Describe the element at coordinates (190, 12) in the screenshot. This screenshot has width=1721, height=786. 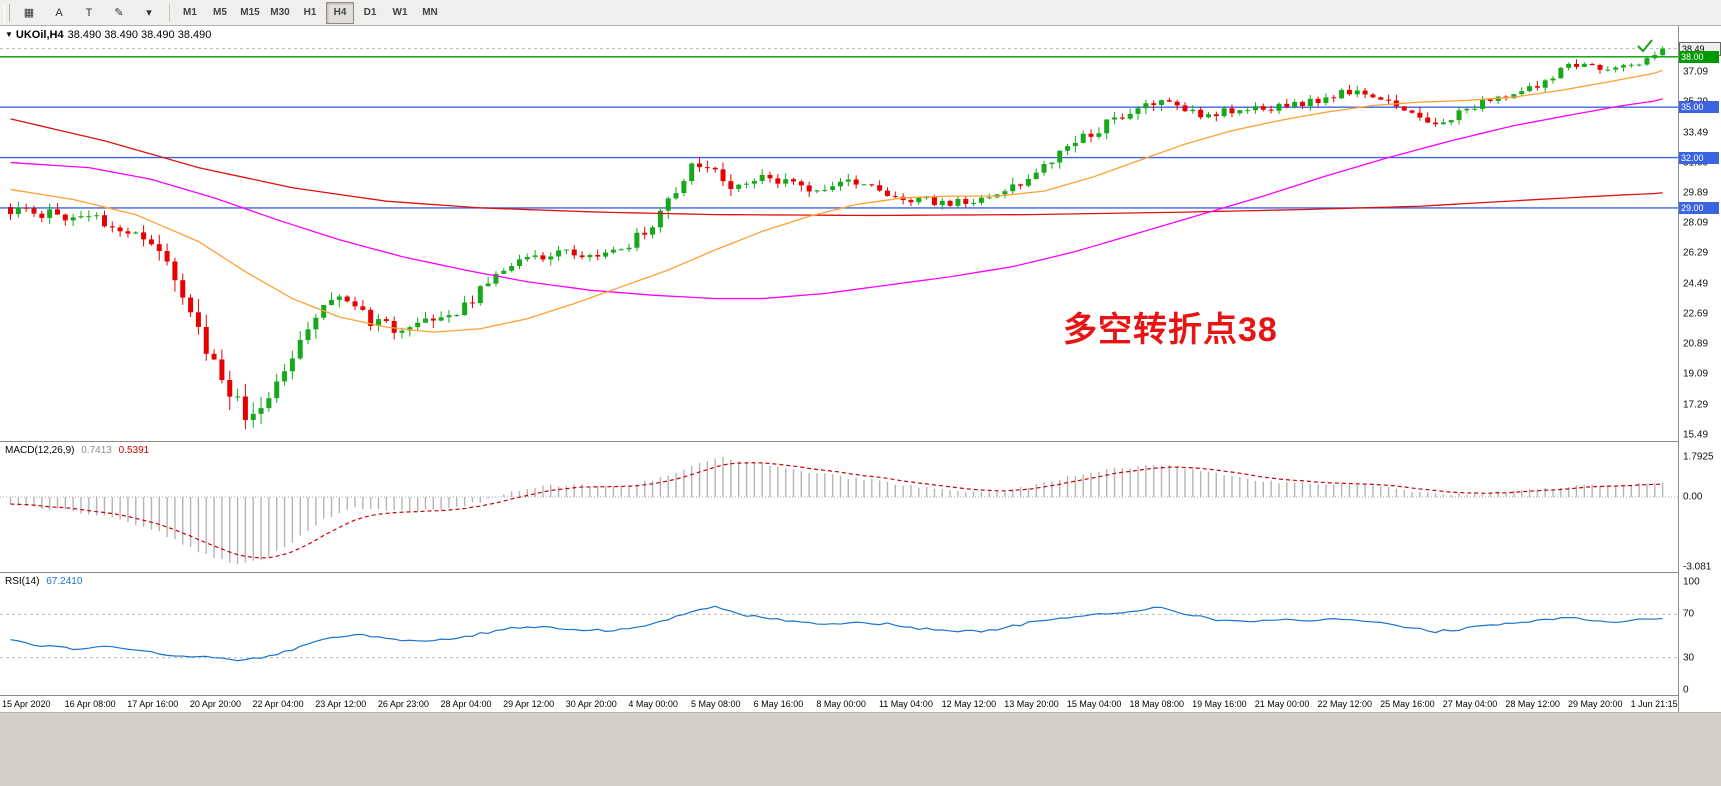
I see `timeframe-button-m1: M1` at that location.